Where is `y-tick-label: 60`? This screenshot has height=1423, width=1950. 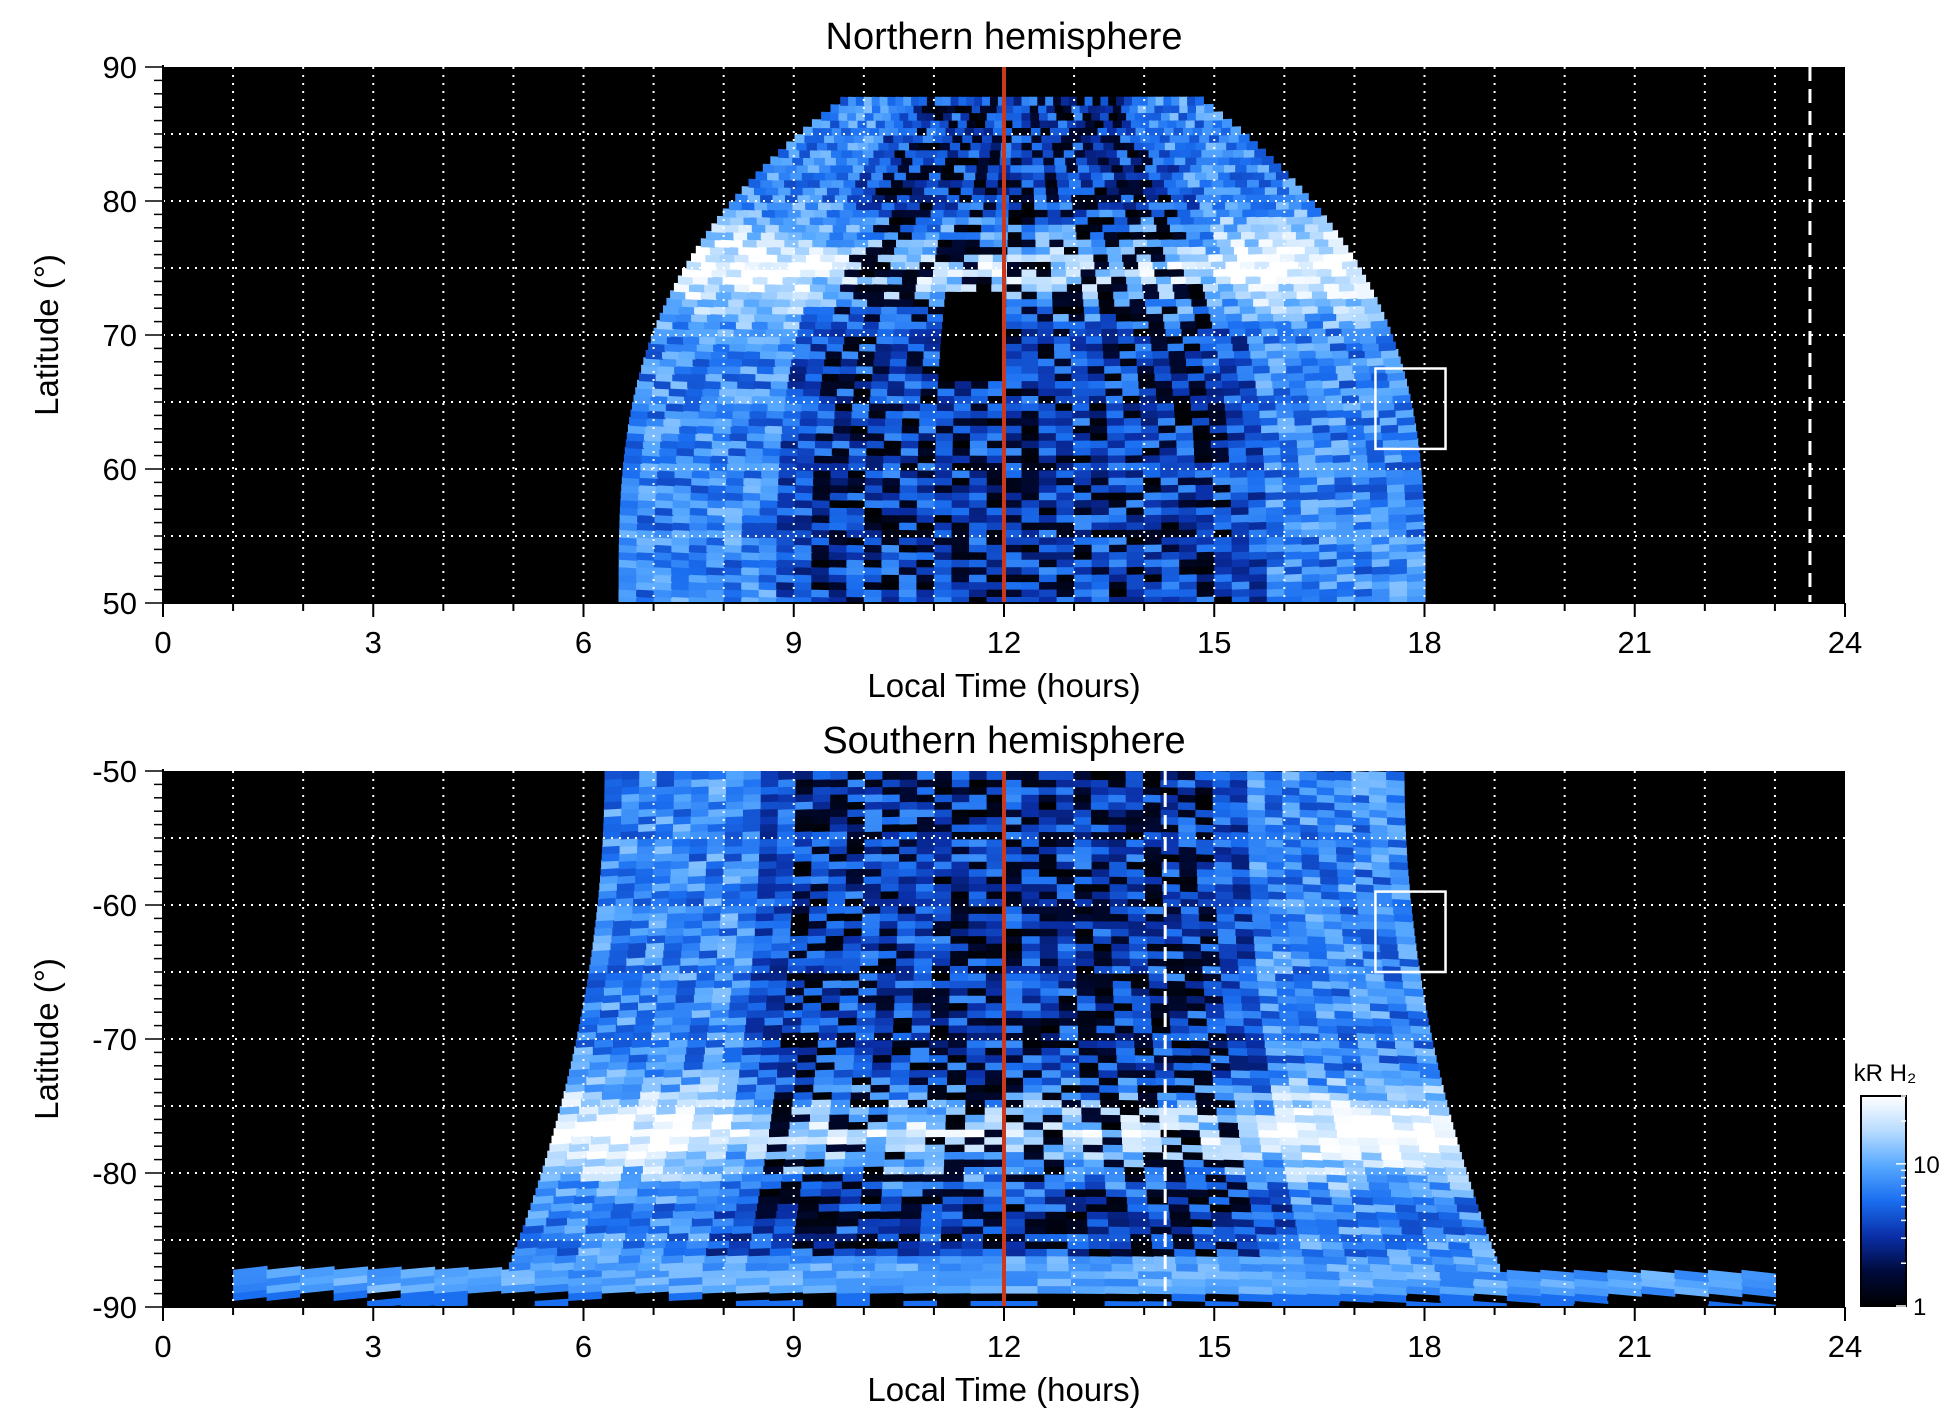
y-tick-label: 60 is located at coordinates (120, 469).